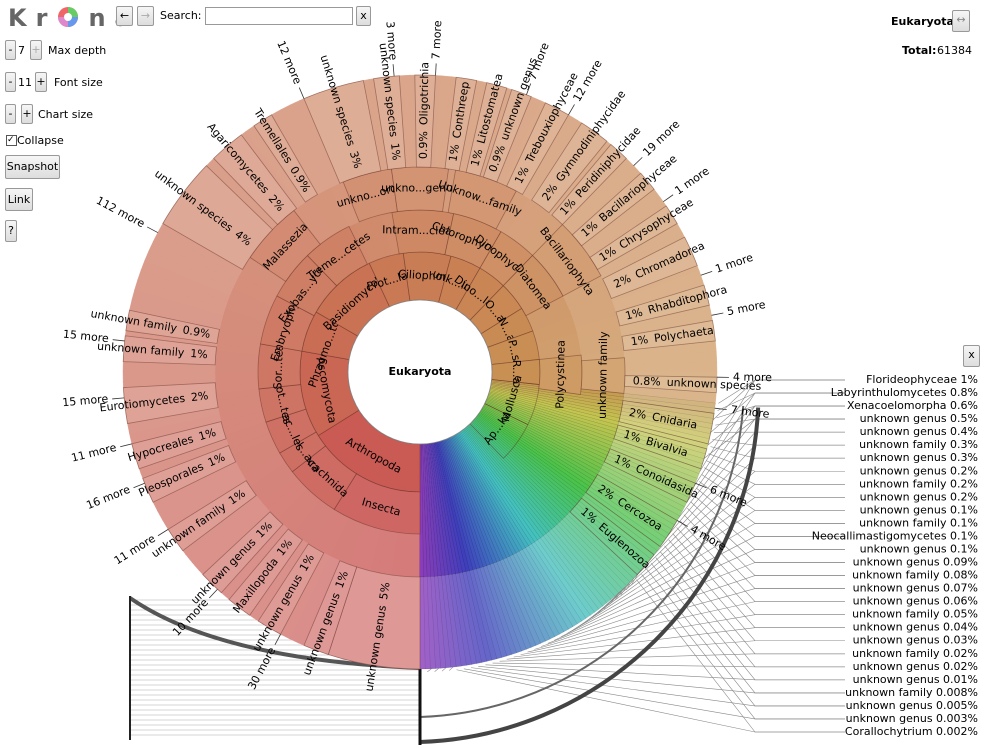  I want to click on size-minus: -, so click(10, 114).